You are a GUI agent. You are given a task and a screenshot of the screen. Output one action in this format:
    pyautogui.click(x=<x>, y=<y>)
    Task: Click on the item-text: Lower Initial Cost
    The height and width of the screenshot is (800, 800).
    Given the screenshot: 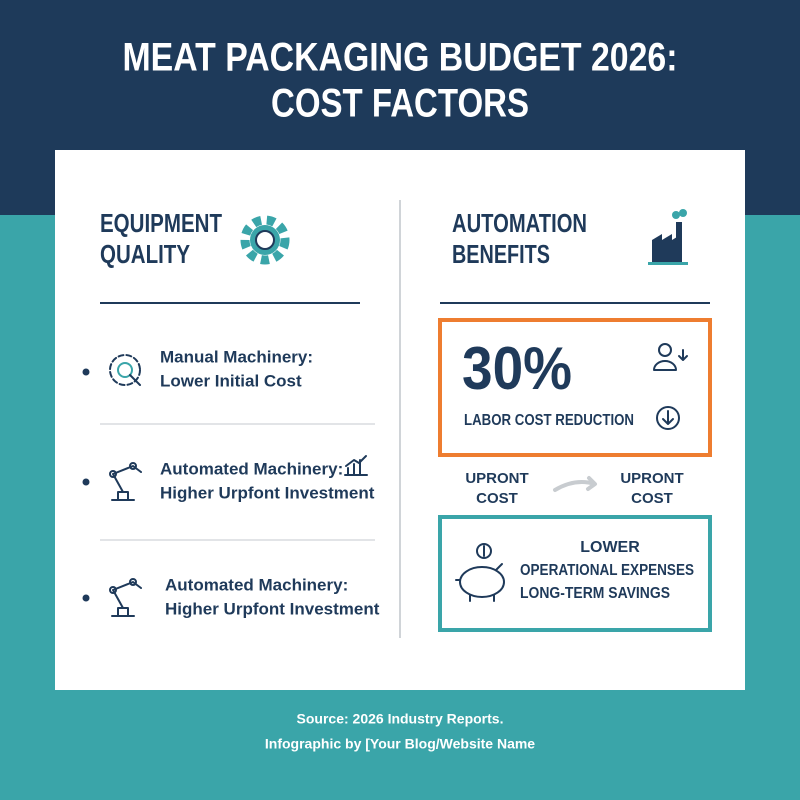 What is the action you would take?
    pyautogui.click(x=231, y=380)
    